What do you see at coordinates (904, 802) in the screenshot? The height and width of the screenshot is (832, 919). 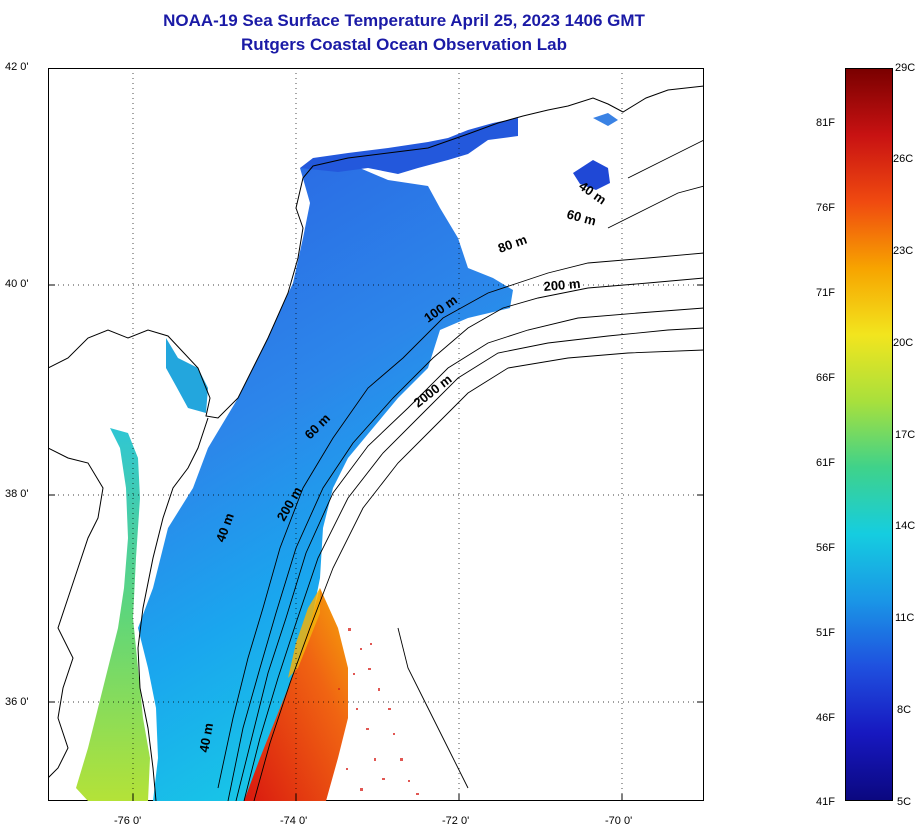 I see `cbar-c-5: 5C` at bounding box center [904, 802].